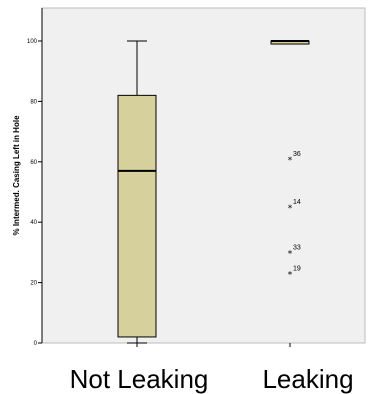  I want to click on outlier-label: 14, so click(297, 202).